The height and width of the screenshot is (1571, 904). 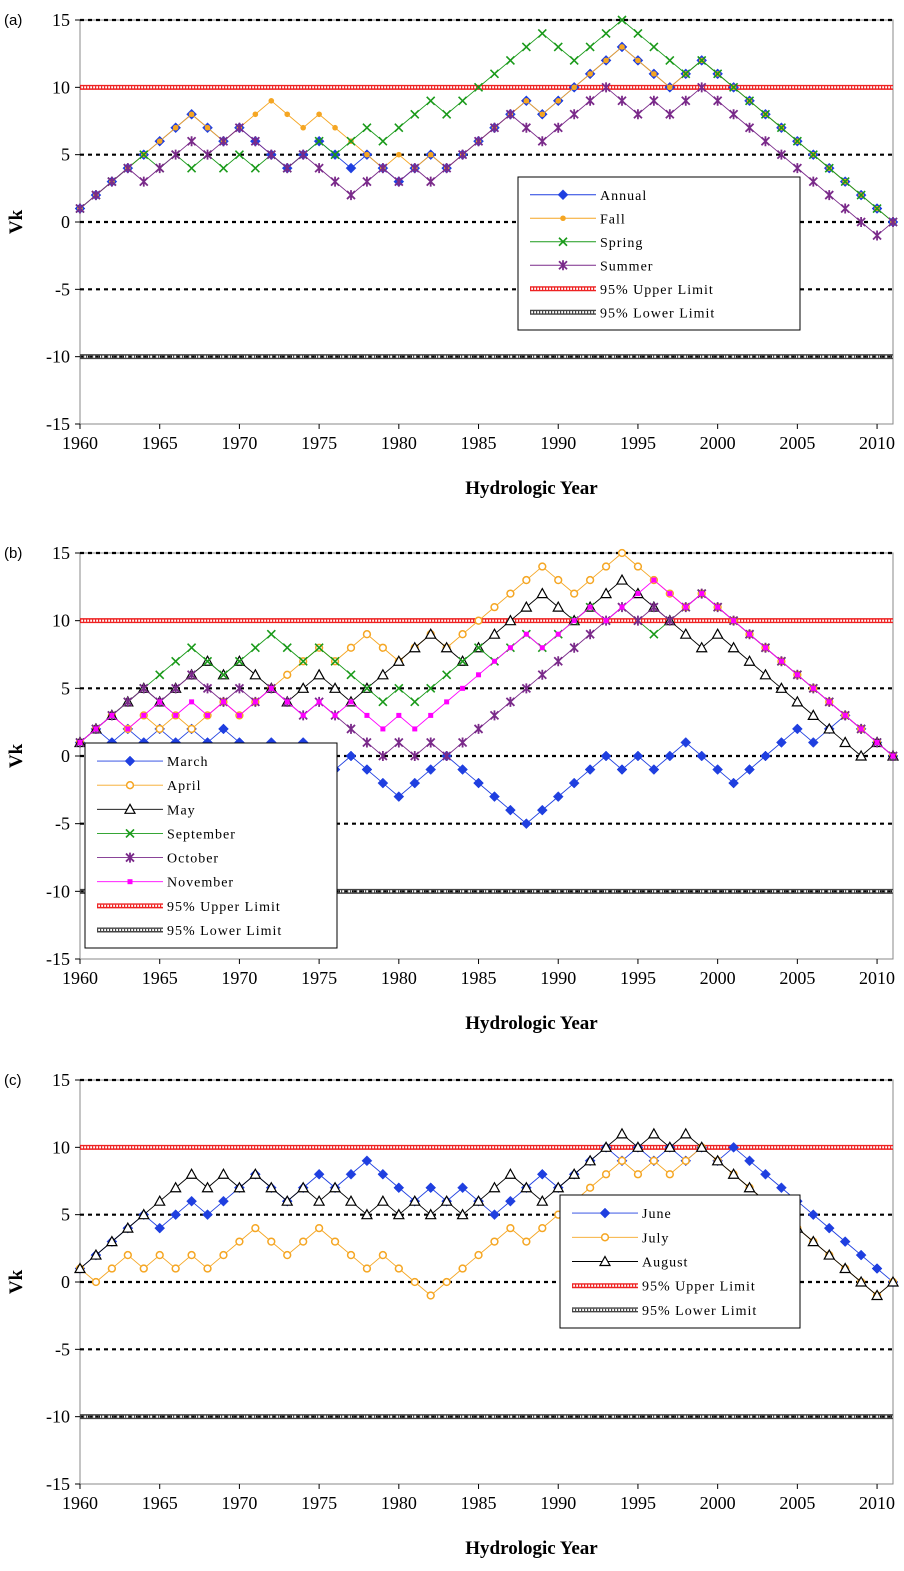 What do you see at coordinates (563, 312) in the screenshot?
I see `legend-swatch-95-lower-limit` at bounding box center [563, 312].